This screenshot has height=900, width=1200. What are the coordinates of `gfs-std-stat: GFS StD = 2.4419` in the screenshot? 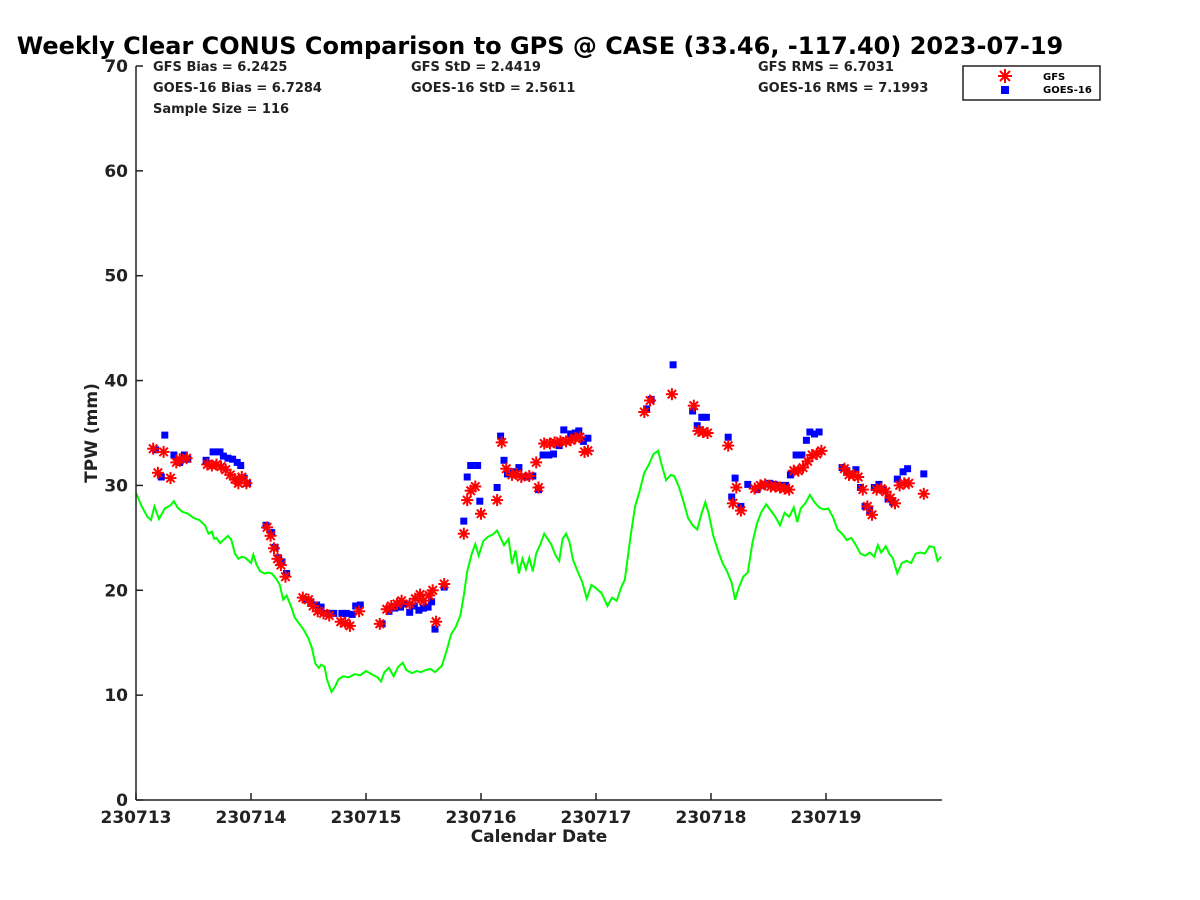 It's located at (476, 67).